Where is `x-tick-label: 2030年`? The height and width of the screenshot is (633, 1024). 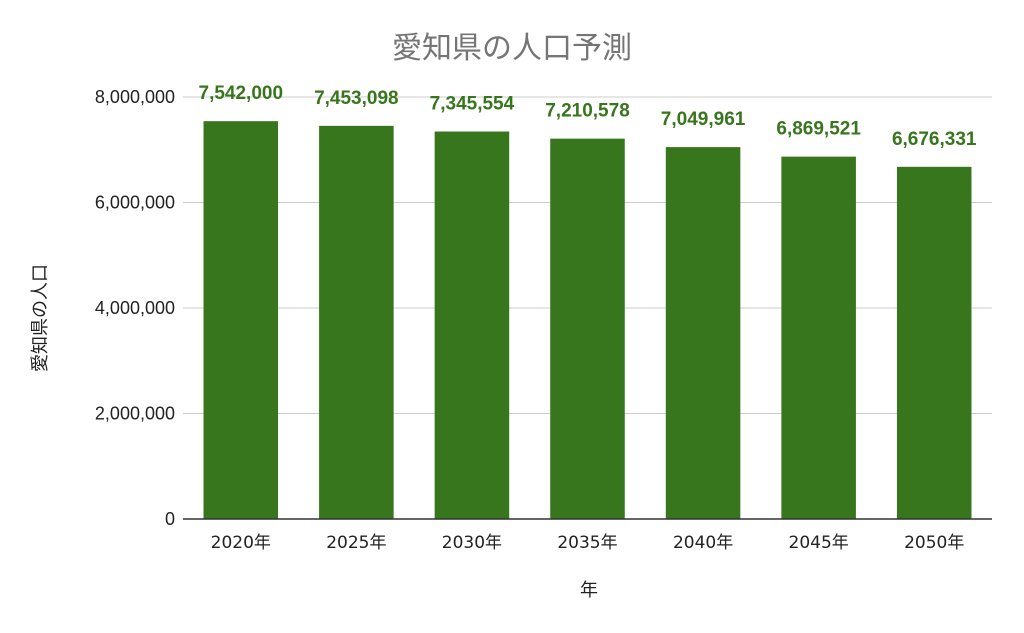
x-tick-label: 2030年 is located at coordinates (472, 543).